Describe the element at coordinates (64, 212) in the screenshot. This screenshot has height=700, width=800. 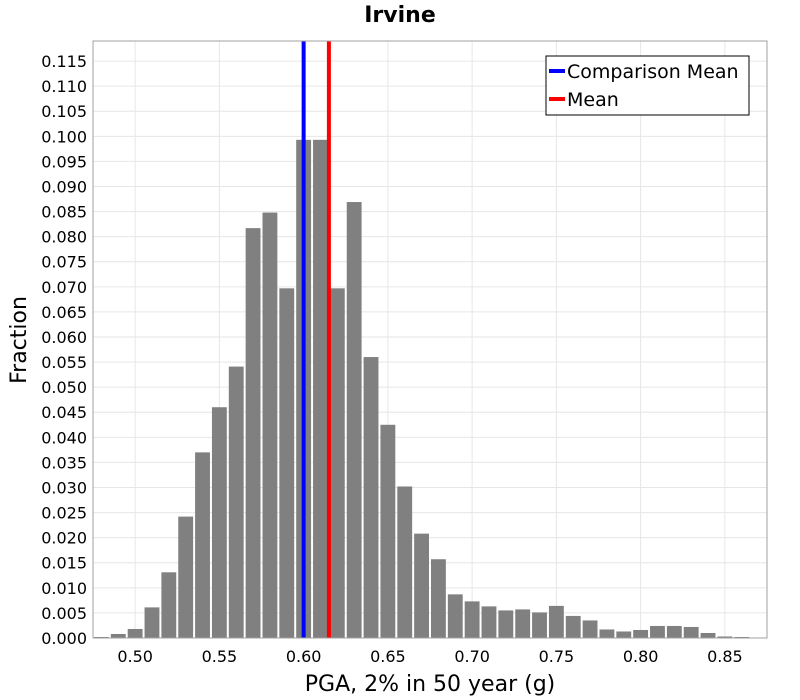
I see `y-tick-label: 0.085` at that location.